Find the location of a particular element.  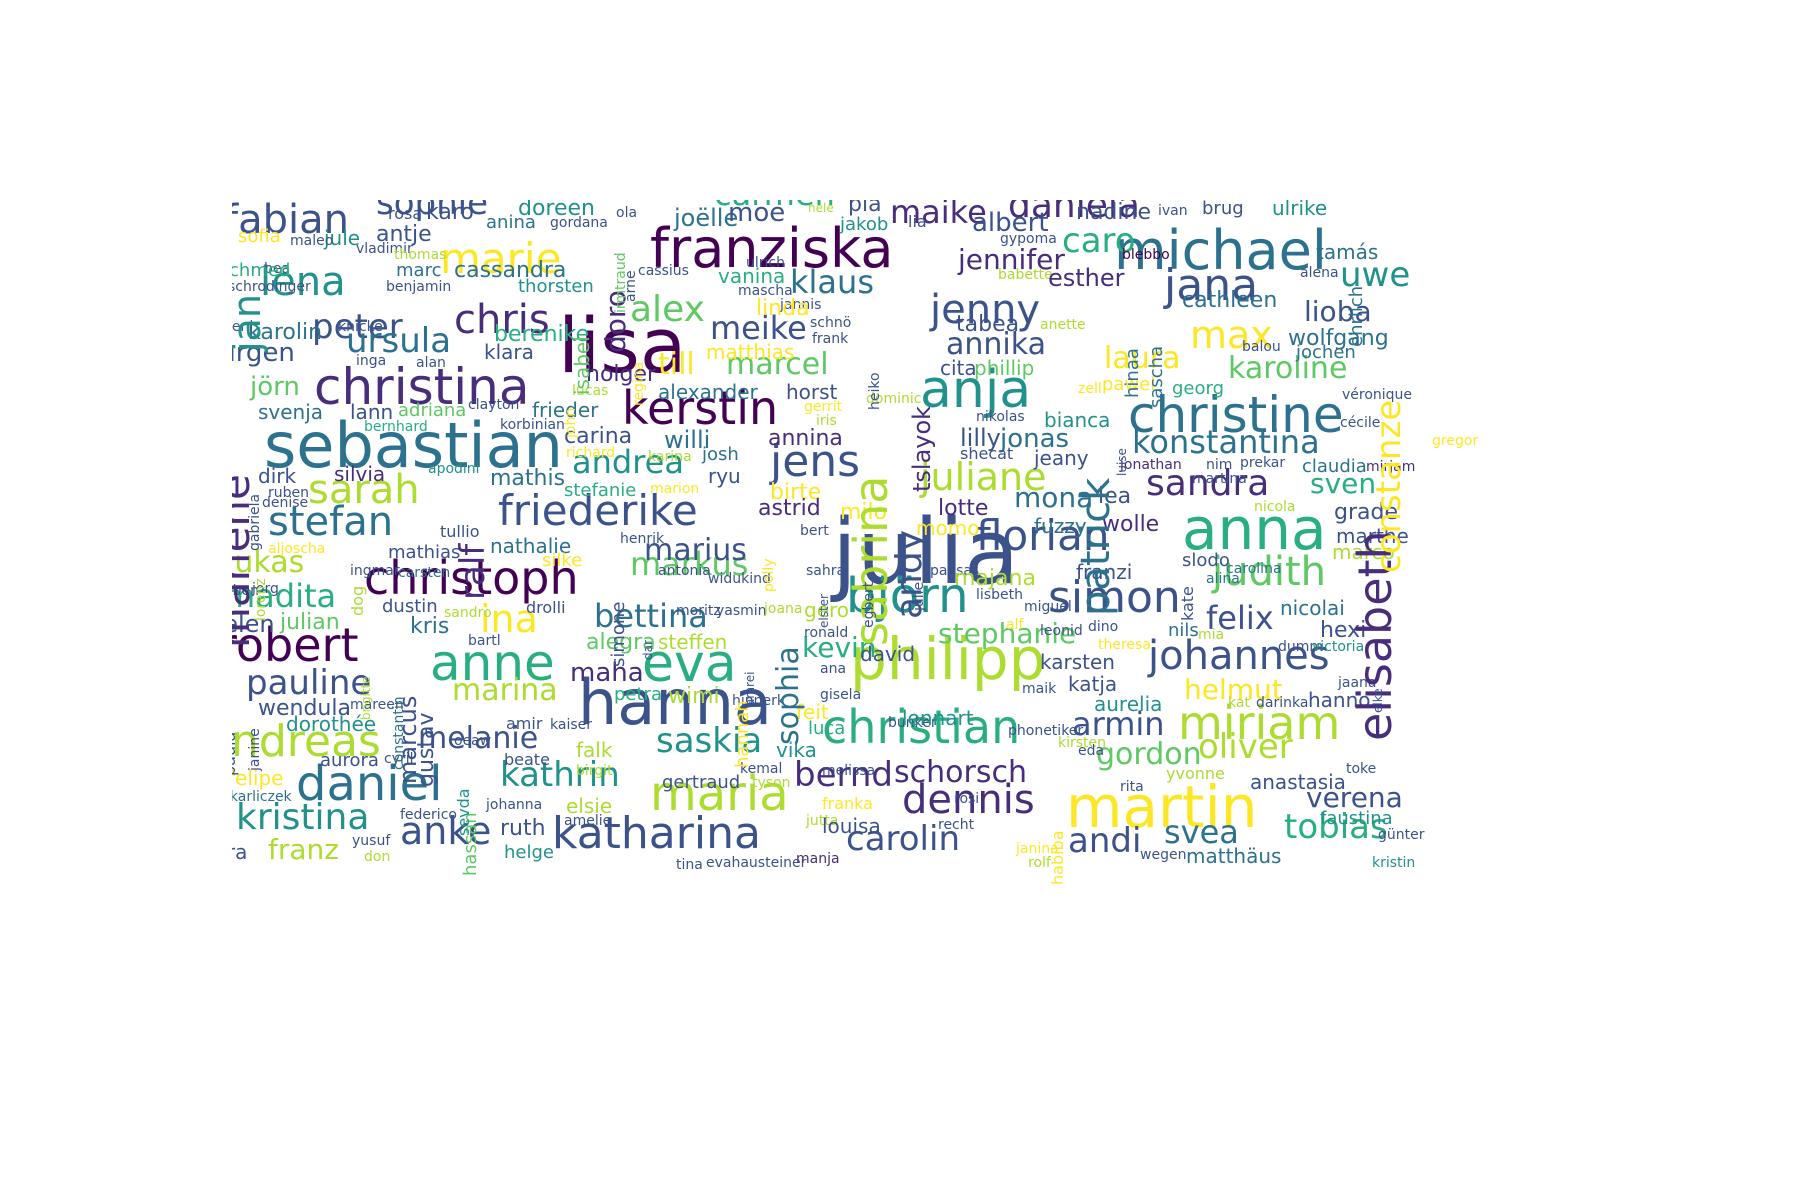

cloud-word: iris is located at coordinates (826, 421).